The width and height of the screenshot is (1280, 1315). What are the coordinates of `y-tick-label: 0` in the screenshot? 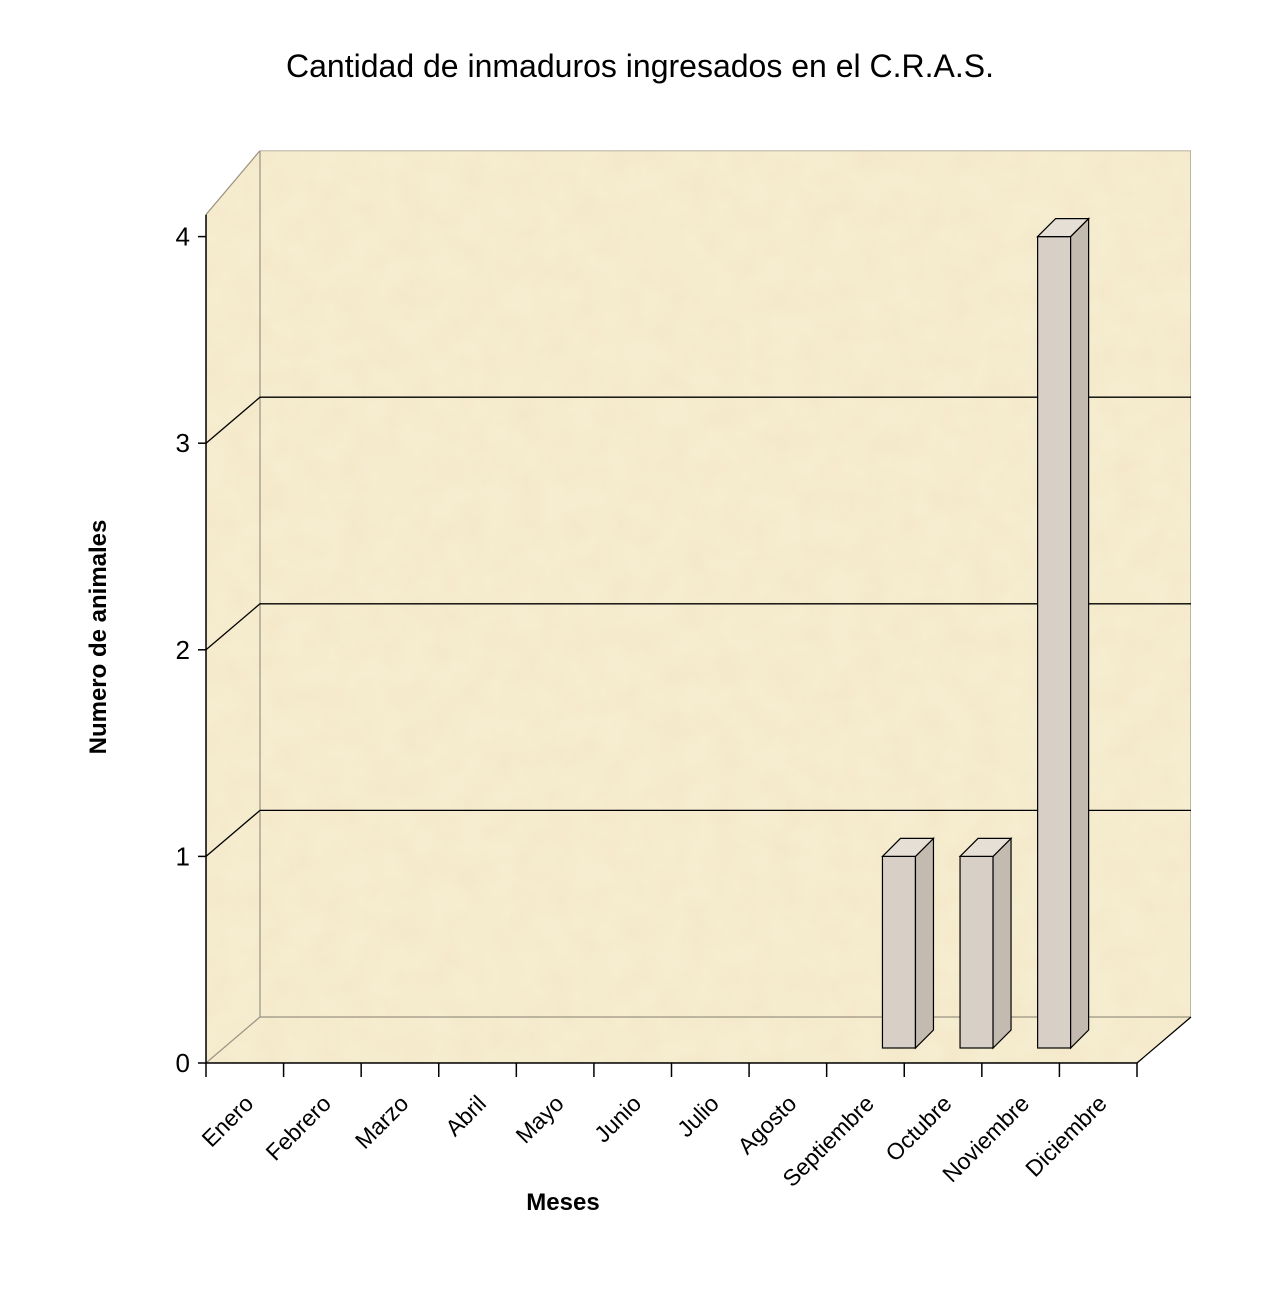 It's located at (183, 1063).